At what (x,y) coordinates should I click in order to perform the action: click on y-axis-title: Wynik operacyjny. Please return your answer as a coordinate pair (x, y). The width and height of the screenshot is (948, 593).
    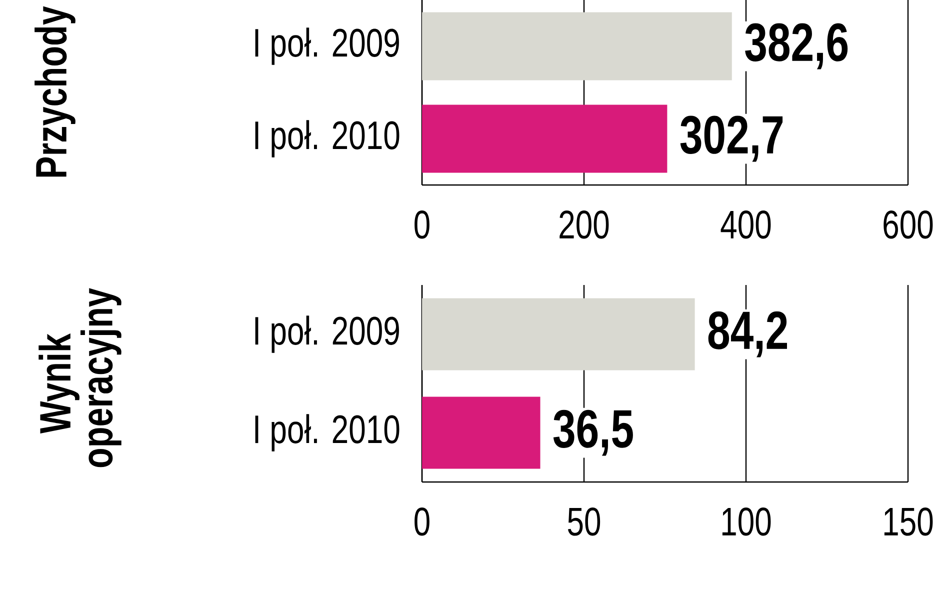
    Looking at the image, I should click on (80, 378).